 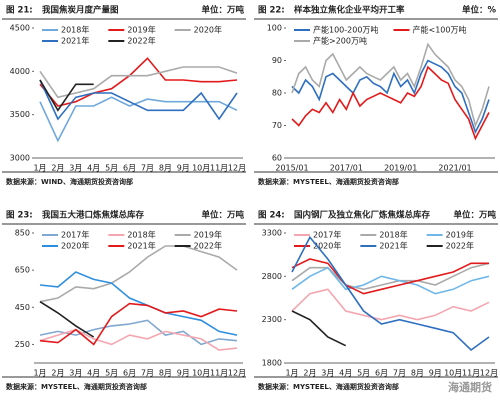 What do you see at coordinates (271, 11) in the screenshot?
I see `figure-label: 图 22:` at bounding box center [271, 11].